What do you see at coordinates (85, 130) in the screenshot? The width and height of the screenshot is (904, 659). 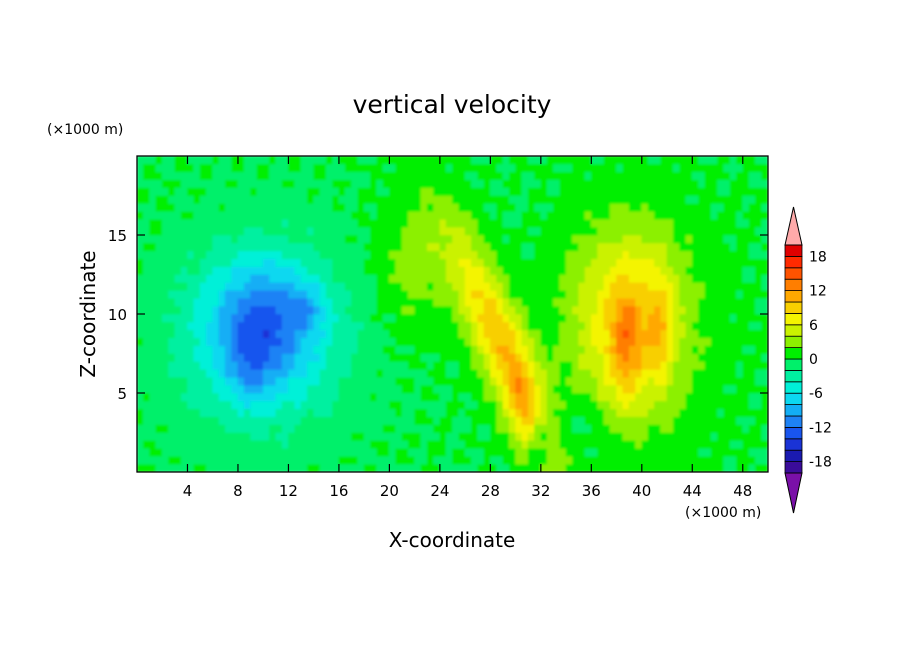 I see `y-unit-label: (×1000 m)` at bounding box center [85, 130].